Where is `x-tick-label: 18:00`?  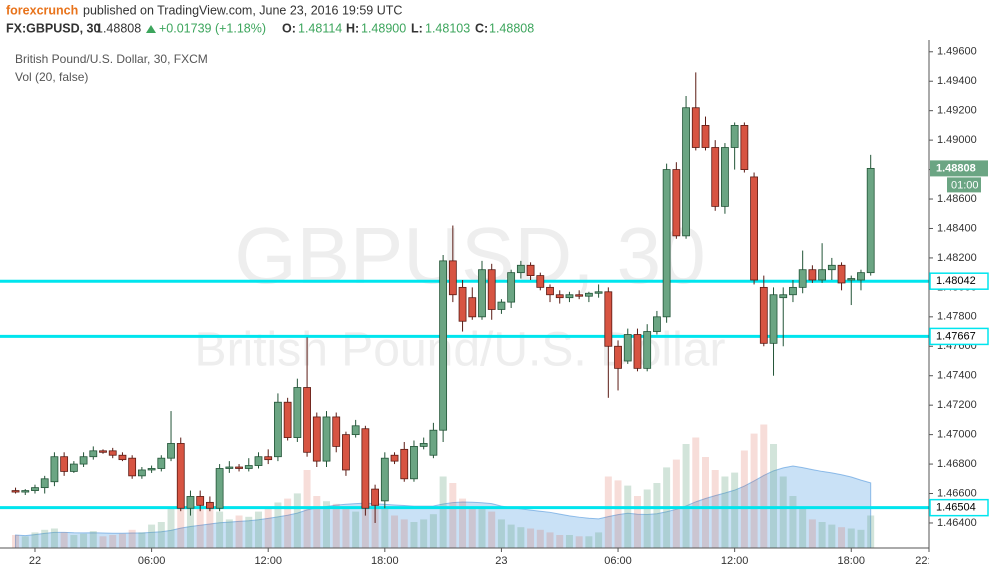 x-tick-label: 18:00 is located at coordinates (851, 561).